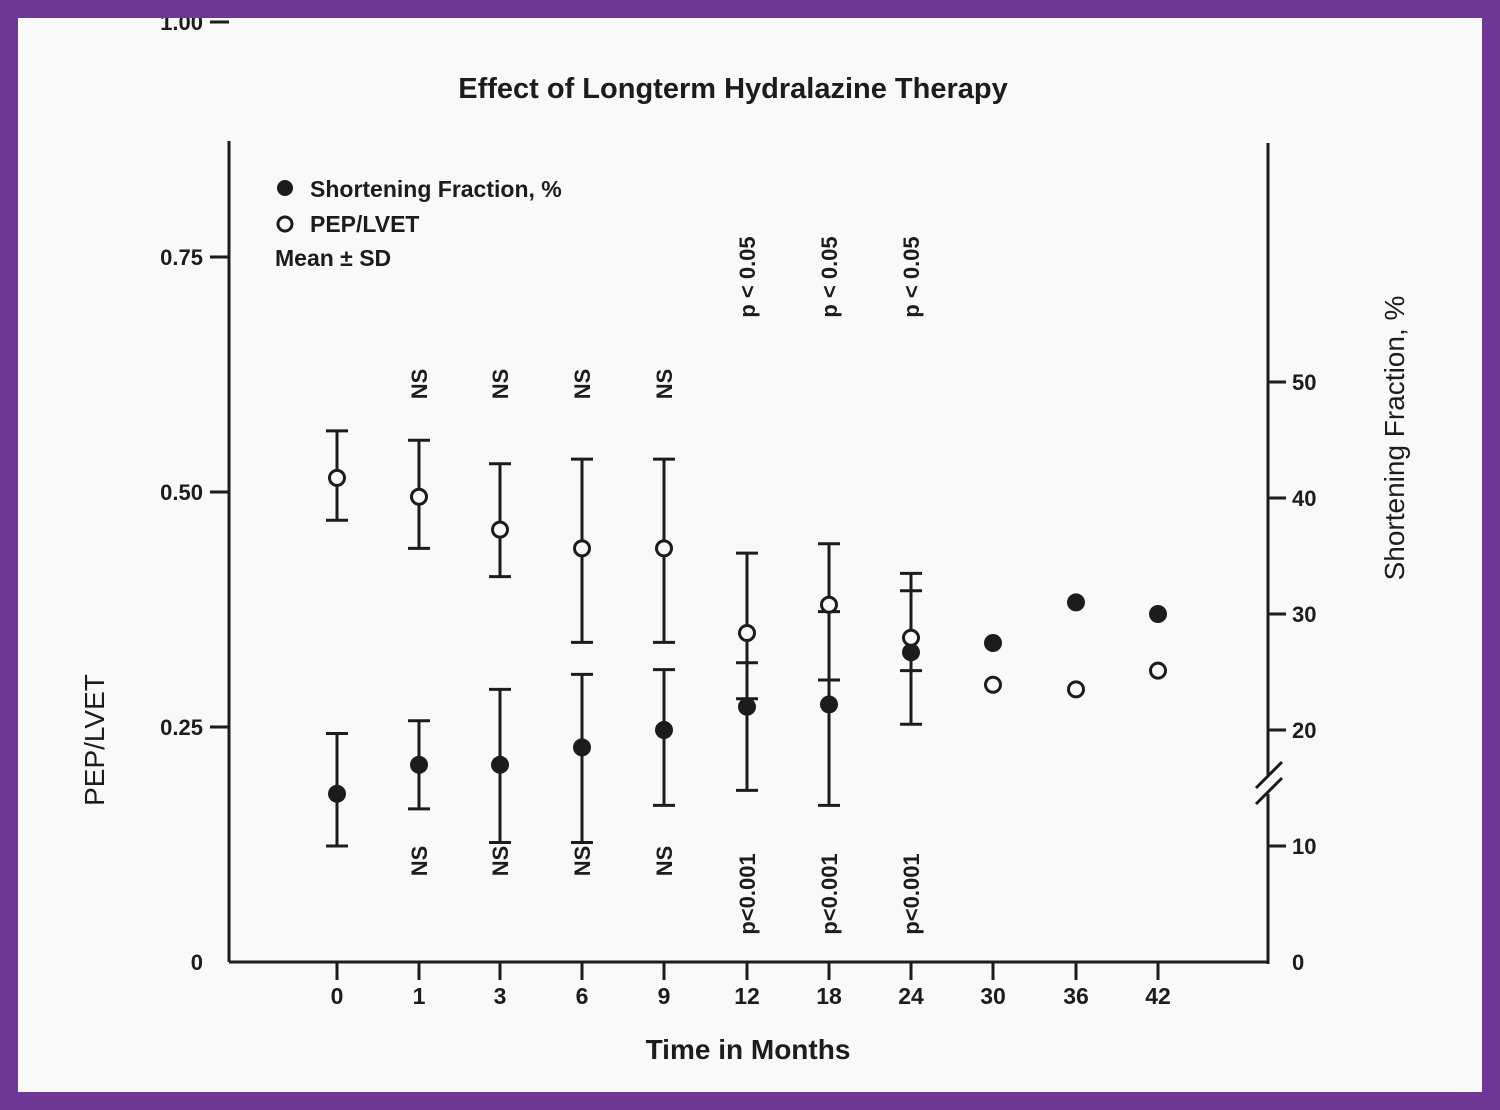  I want to click on left-tick-label: 0, so click(197, 962).